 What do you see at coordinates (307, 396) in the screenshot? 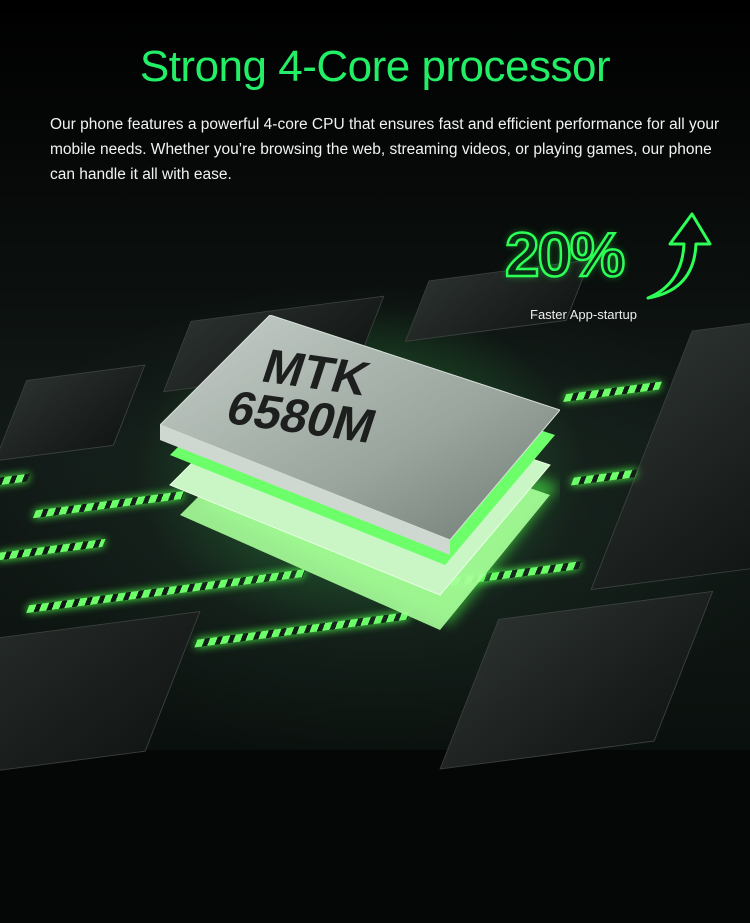
I see `chip-label: MTK 6580M` at bounding box center [307, 396].